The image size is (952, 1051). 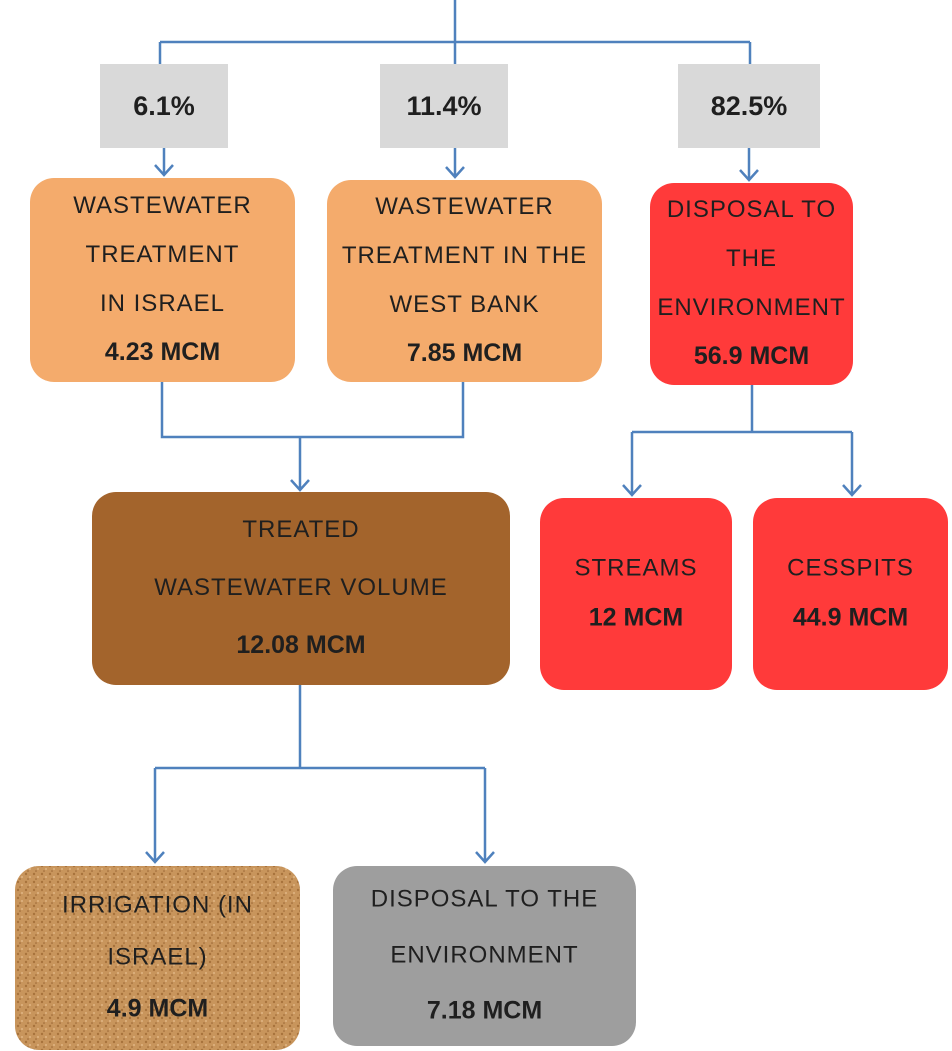 I want to click on node-value: 4.23 MCM, so click(x=162, y=352).